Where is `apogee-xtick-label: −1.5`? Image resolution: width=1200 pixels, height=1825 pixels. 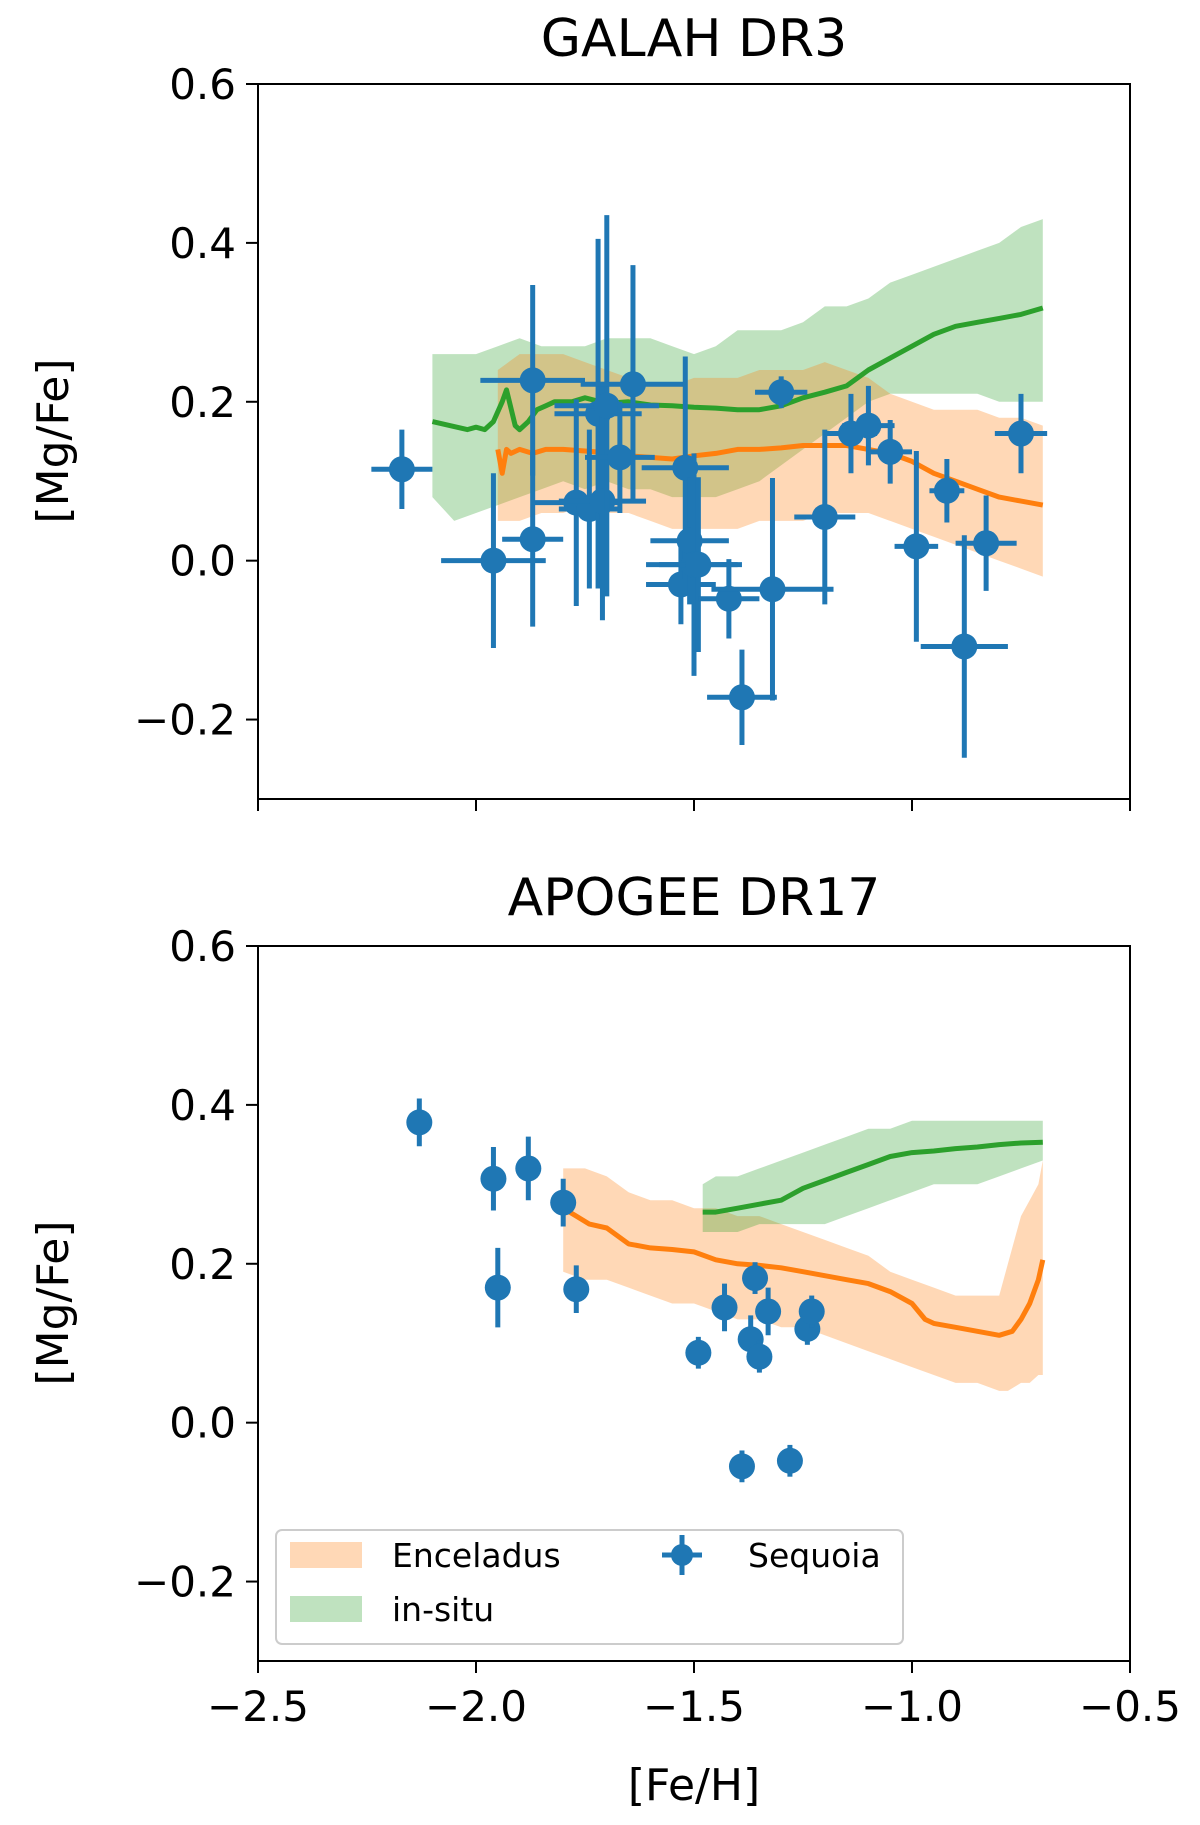 apogee-xtick-label: −1.5 is located at coordinates (694, 1706).